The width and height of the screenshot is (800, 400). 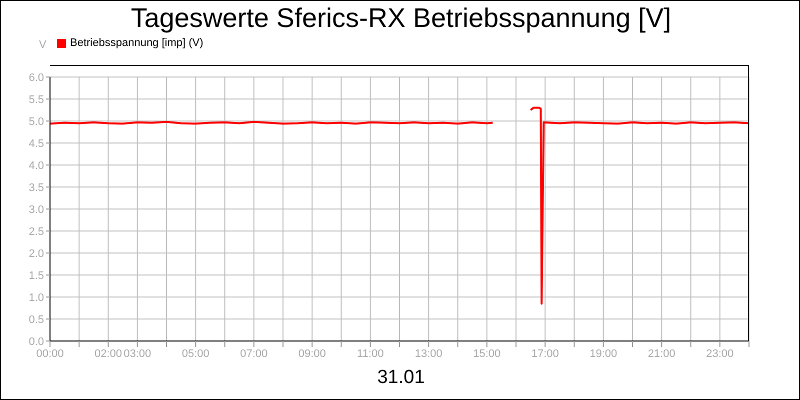 I want to click on x-tick-label: 11:00, so click(x=370, y=354).